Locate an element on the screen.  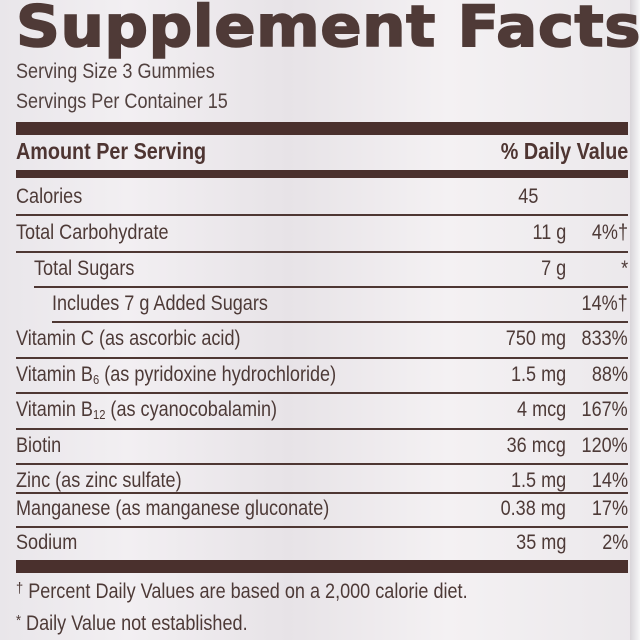
nutrient-name: Biotin is located at coordinates (39, 445).